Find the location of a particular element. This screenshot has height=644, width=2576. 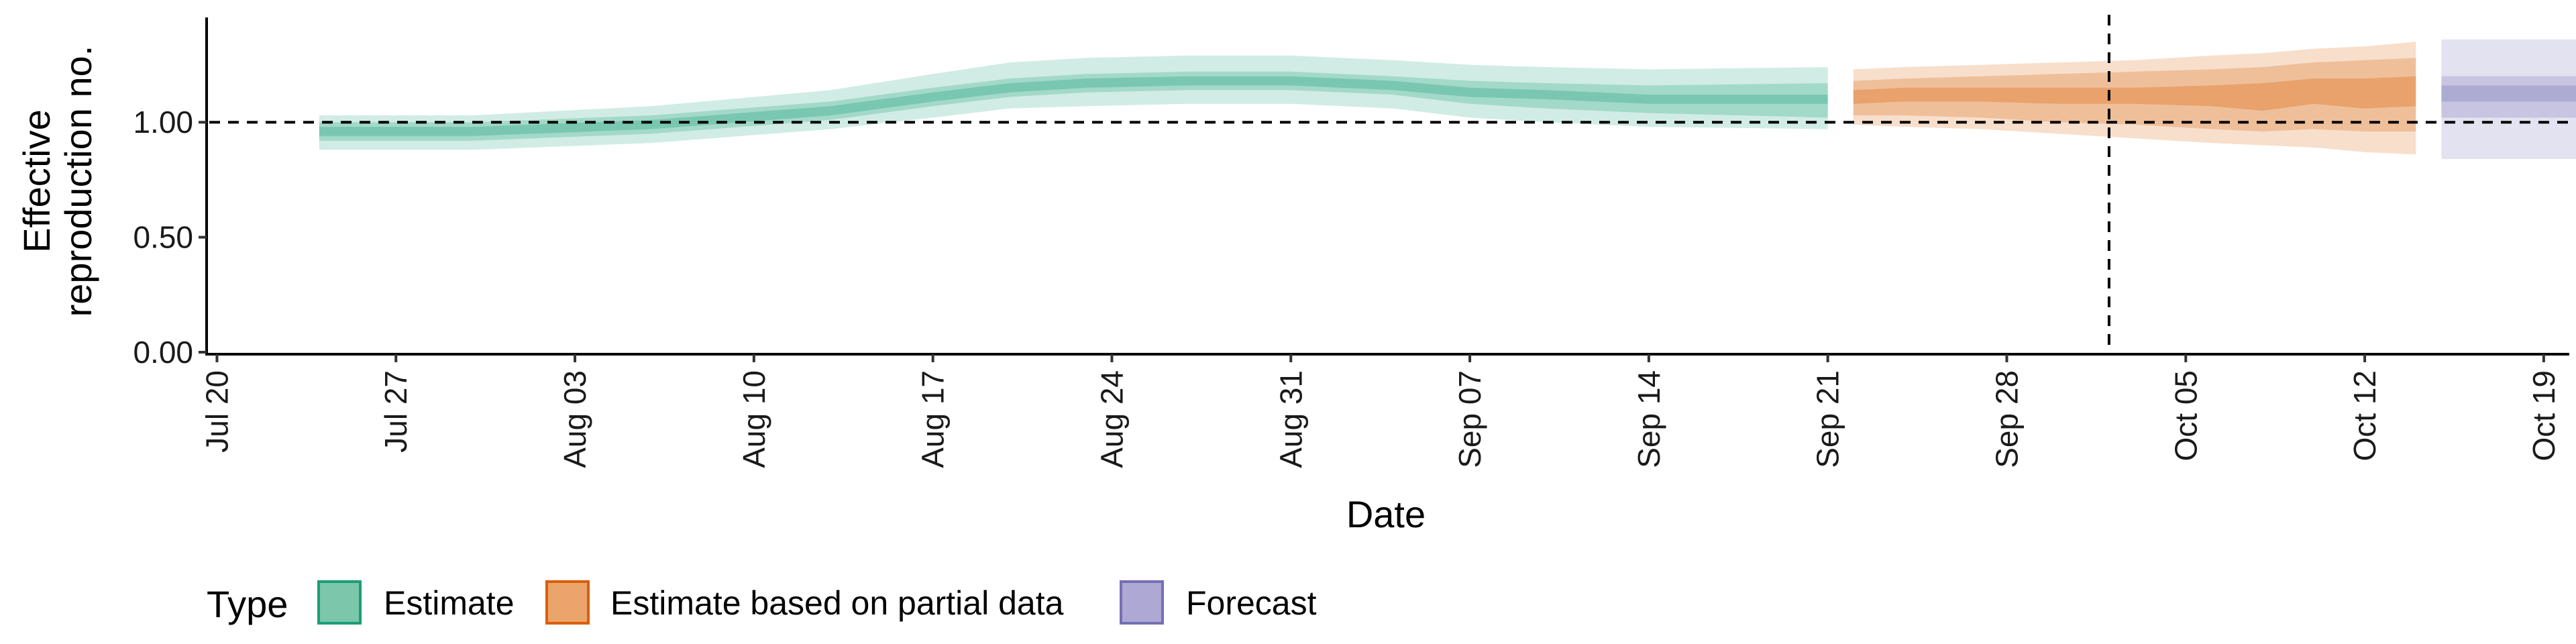

legend-swatch-estimate is located at coordinates (339, 602).